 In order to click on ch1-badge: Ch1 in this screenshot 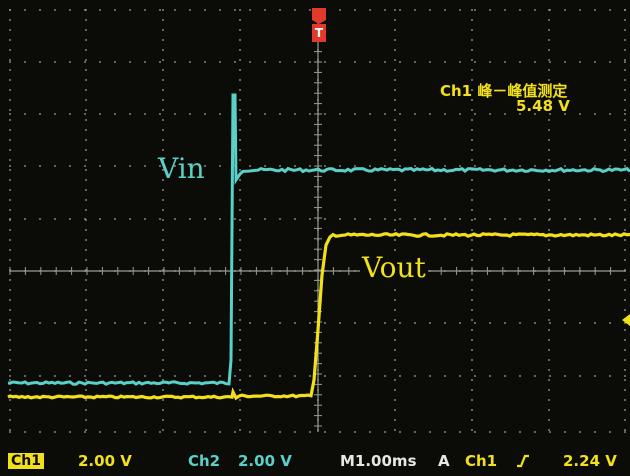, I will do `click(26, 461)`.